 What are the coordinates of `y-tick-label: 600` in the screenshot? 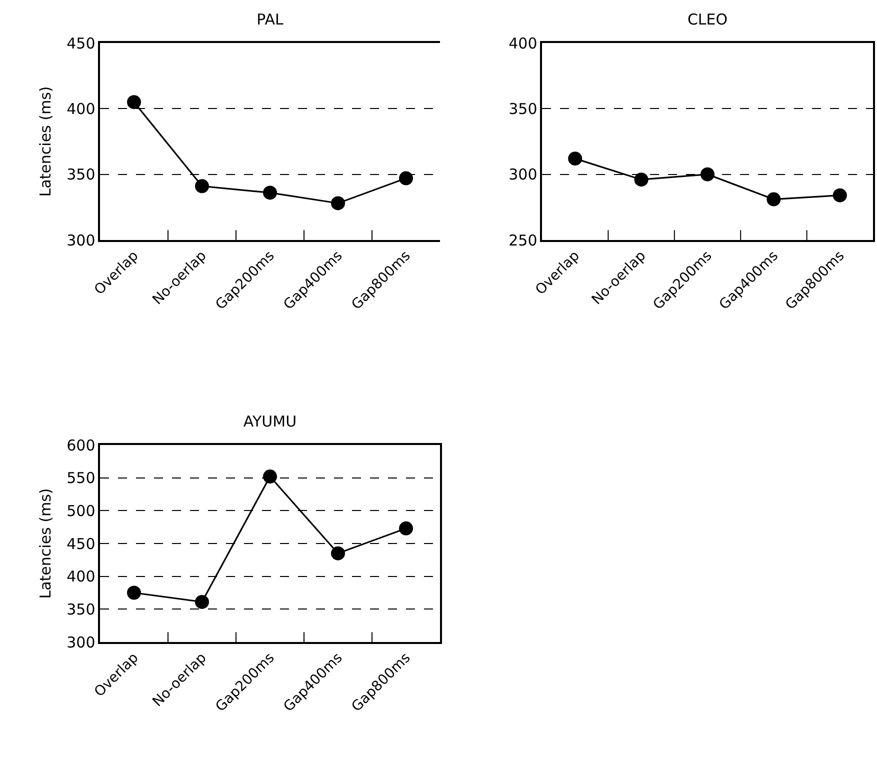 It's located at (81, 445).